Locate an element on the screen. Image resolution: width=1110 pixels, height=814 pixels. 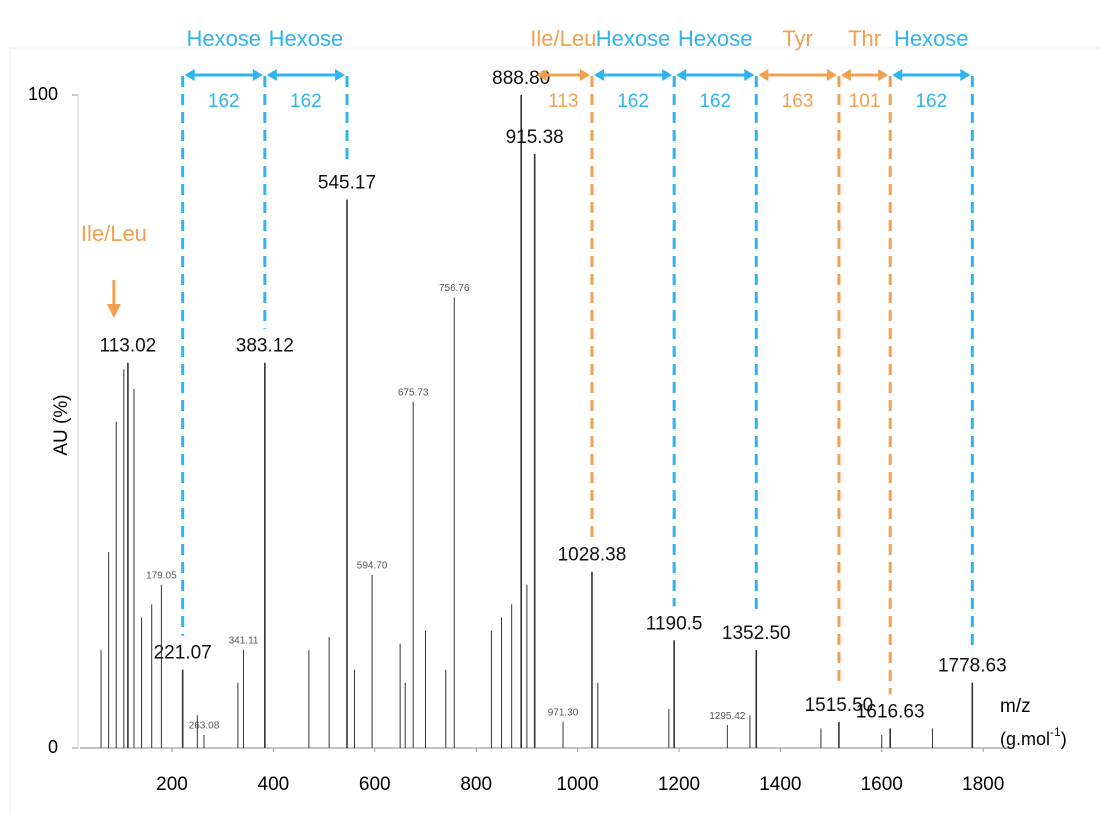
peak-label: 1190.5 is located at coordinates (674, 623).